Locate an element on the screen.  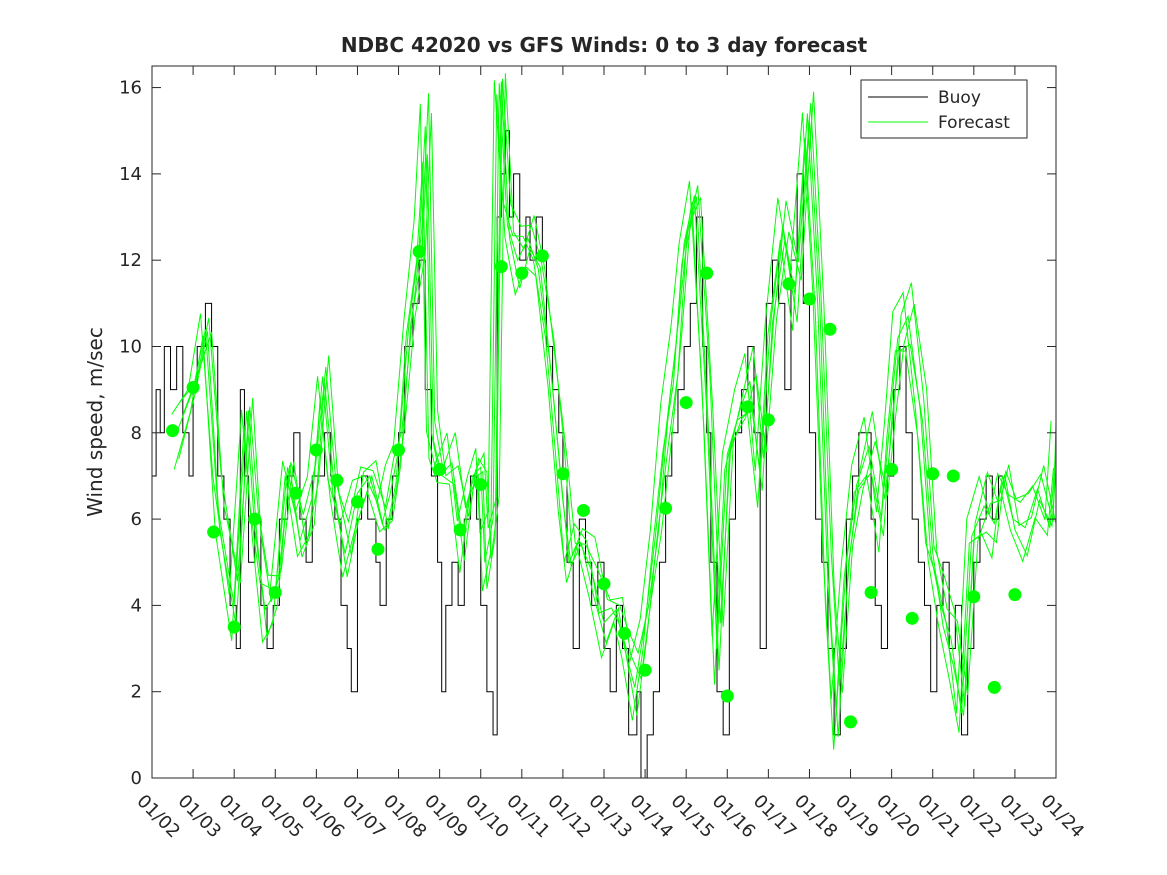
y-axis-label: Wind speed, m/sec is located at coordinates (95, 422).